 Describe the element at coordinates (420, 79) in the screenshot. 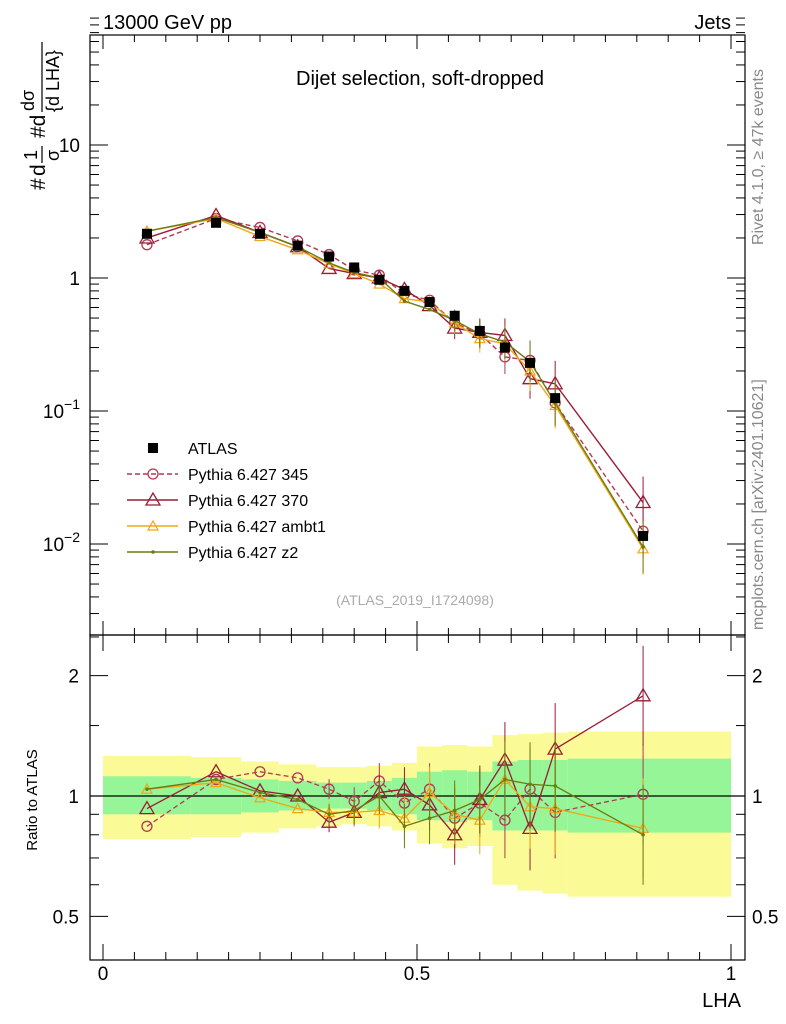

I see `main-title: Dijet selection, soft-dropped` at that location.